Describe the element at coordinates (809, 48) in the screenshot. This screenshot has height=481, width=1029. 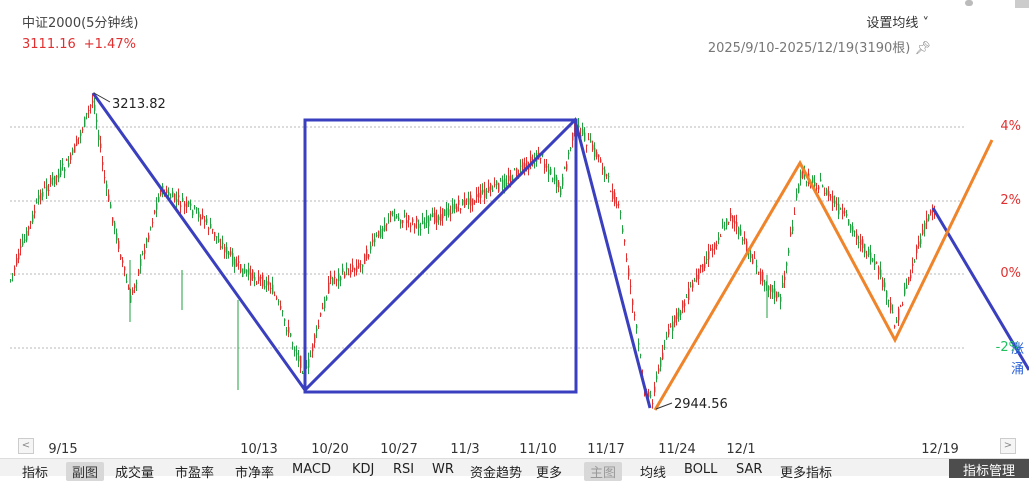
I see `date-range-label: 2025/9/10-2025/12/19(3190根)` at that location.